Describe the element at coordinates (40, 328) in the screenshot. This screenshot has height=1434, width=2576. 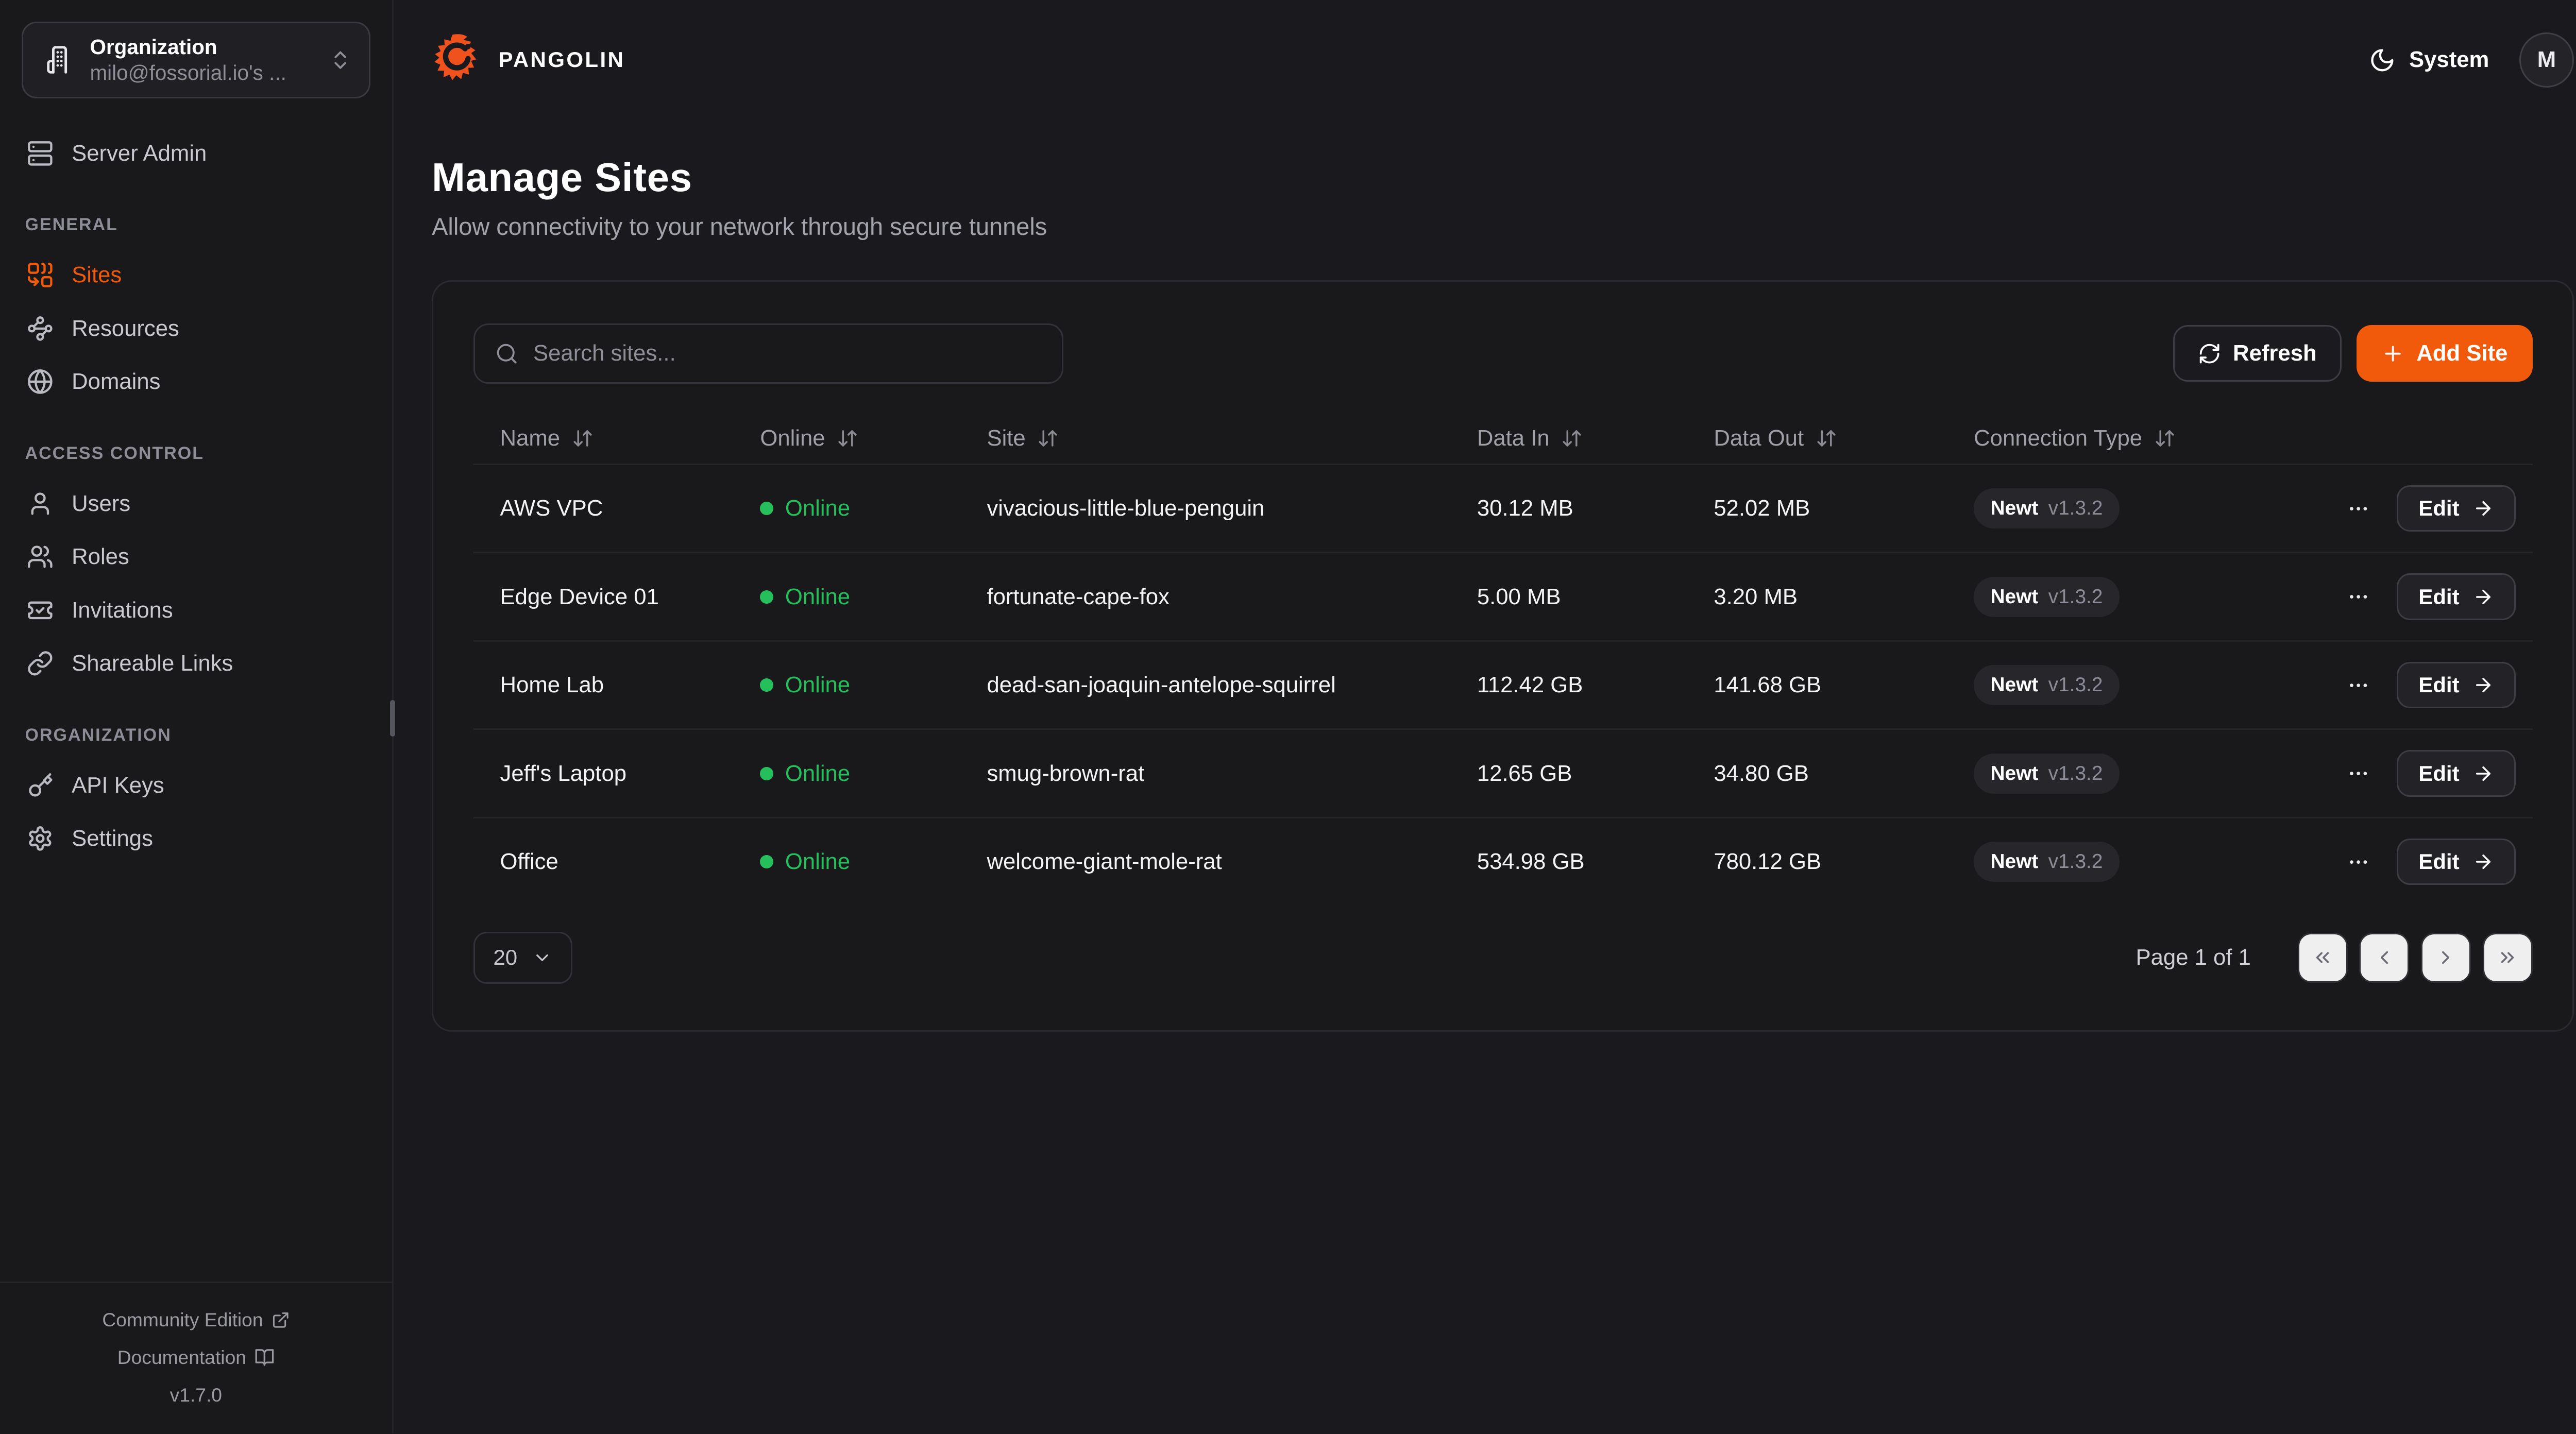
I see `waypoints-icon` at that location.